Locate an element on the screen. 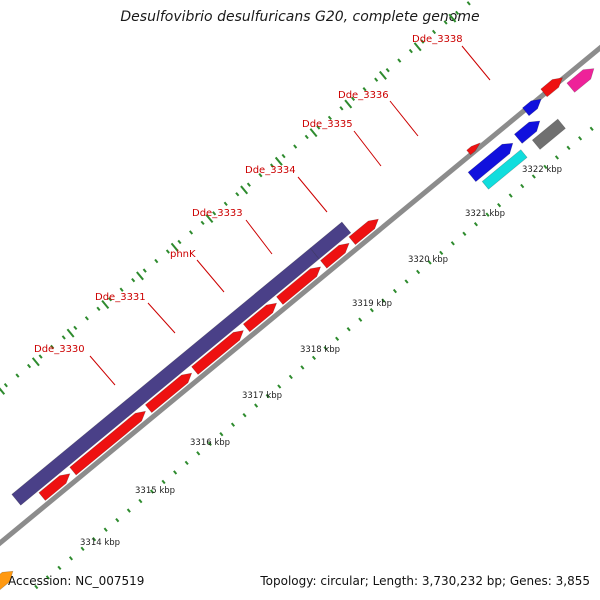  scale-label-3315-kbp: 3315 kbp is located at coordinates (155, 491).